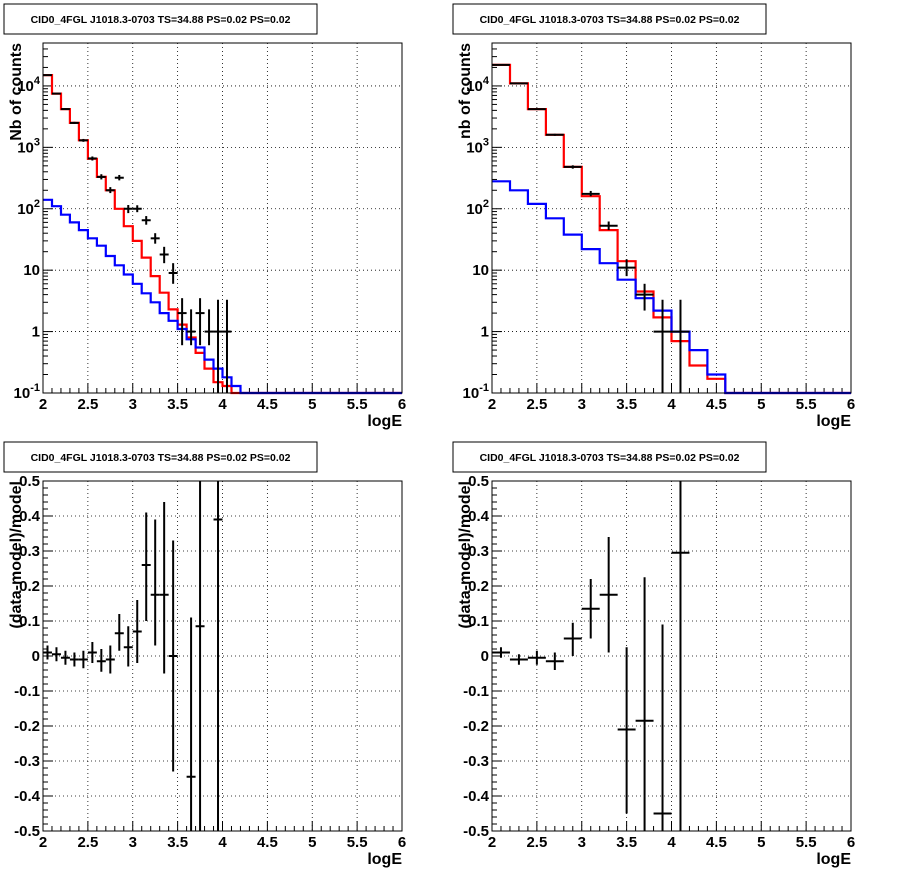 The height and width of the screenshot is (875, 898). I want to click on y-tick-label: 0.4, so click(30, 516).